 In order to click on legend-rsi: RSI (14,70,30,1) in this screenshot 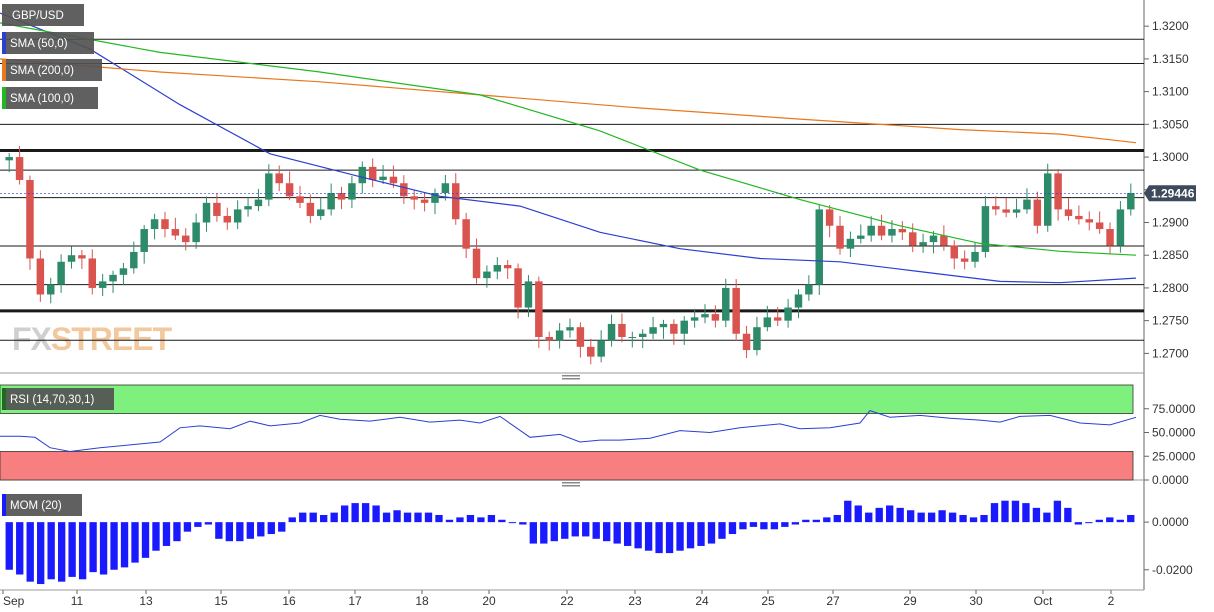, I will do `click(58, 399)`.